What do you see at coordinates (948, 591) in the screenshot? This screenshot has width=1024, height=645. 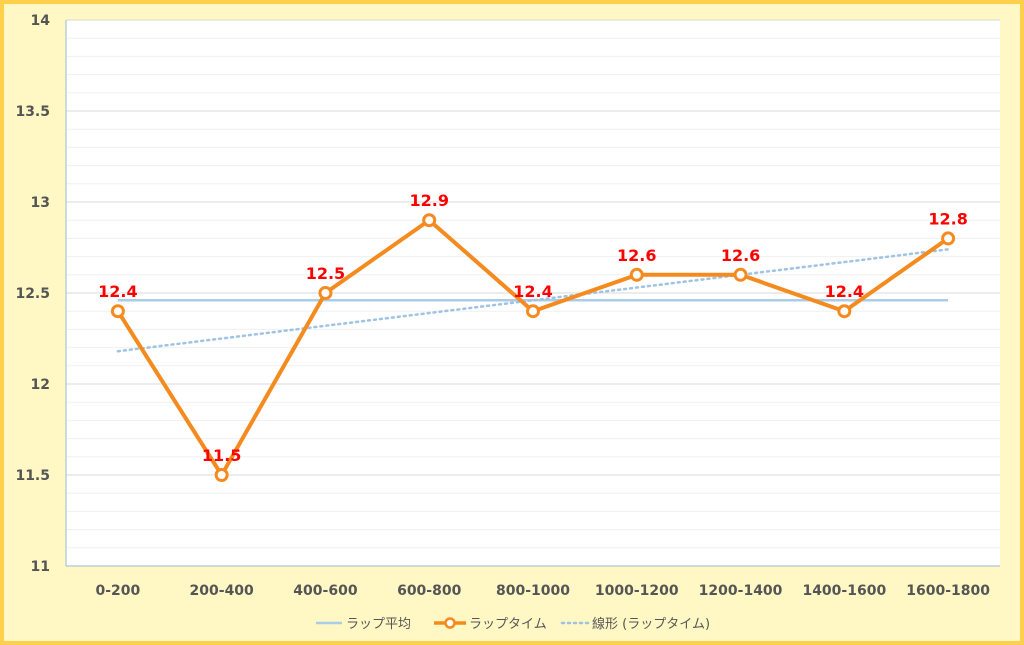 I see `x-tick-label: 1600-1800` at bounding box center [948, 591].